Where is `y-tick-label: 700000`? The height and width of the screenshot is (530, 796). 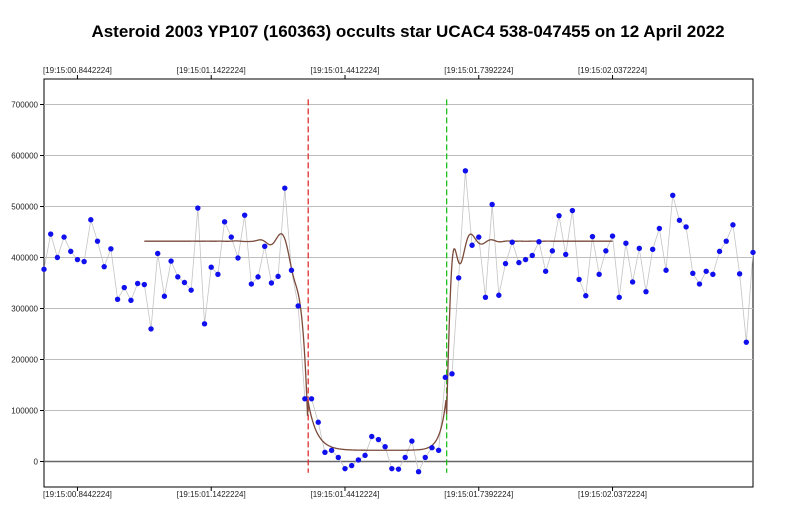
y-tick-label: 700000 is located at coordinates (24, 105).